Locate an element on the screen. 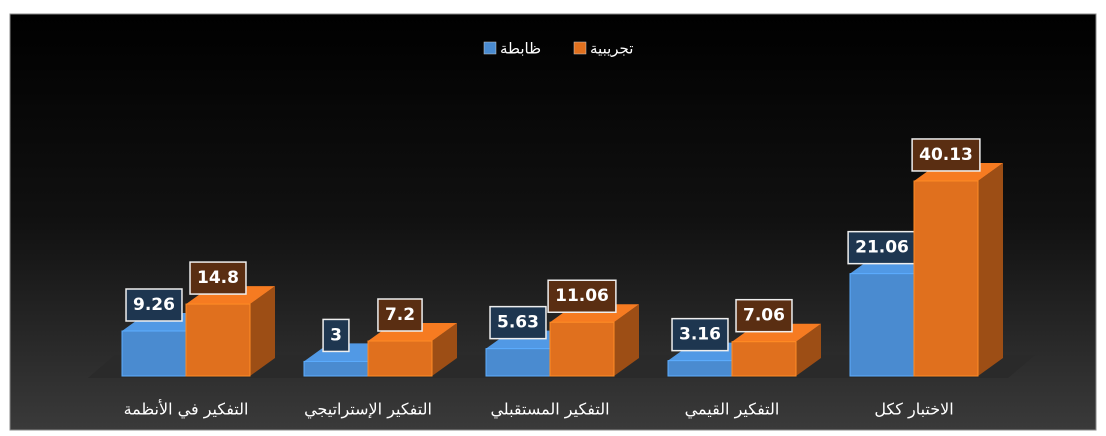 Image resolution: width=1106 pixels, height=436 pixels. legend-label: ظابطة is located at coordinates (520, 49).